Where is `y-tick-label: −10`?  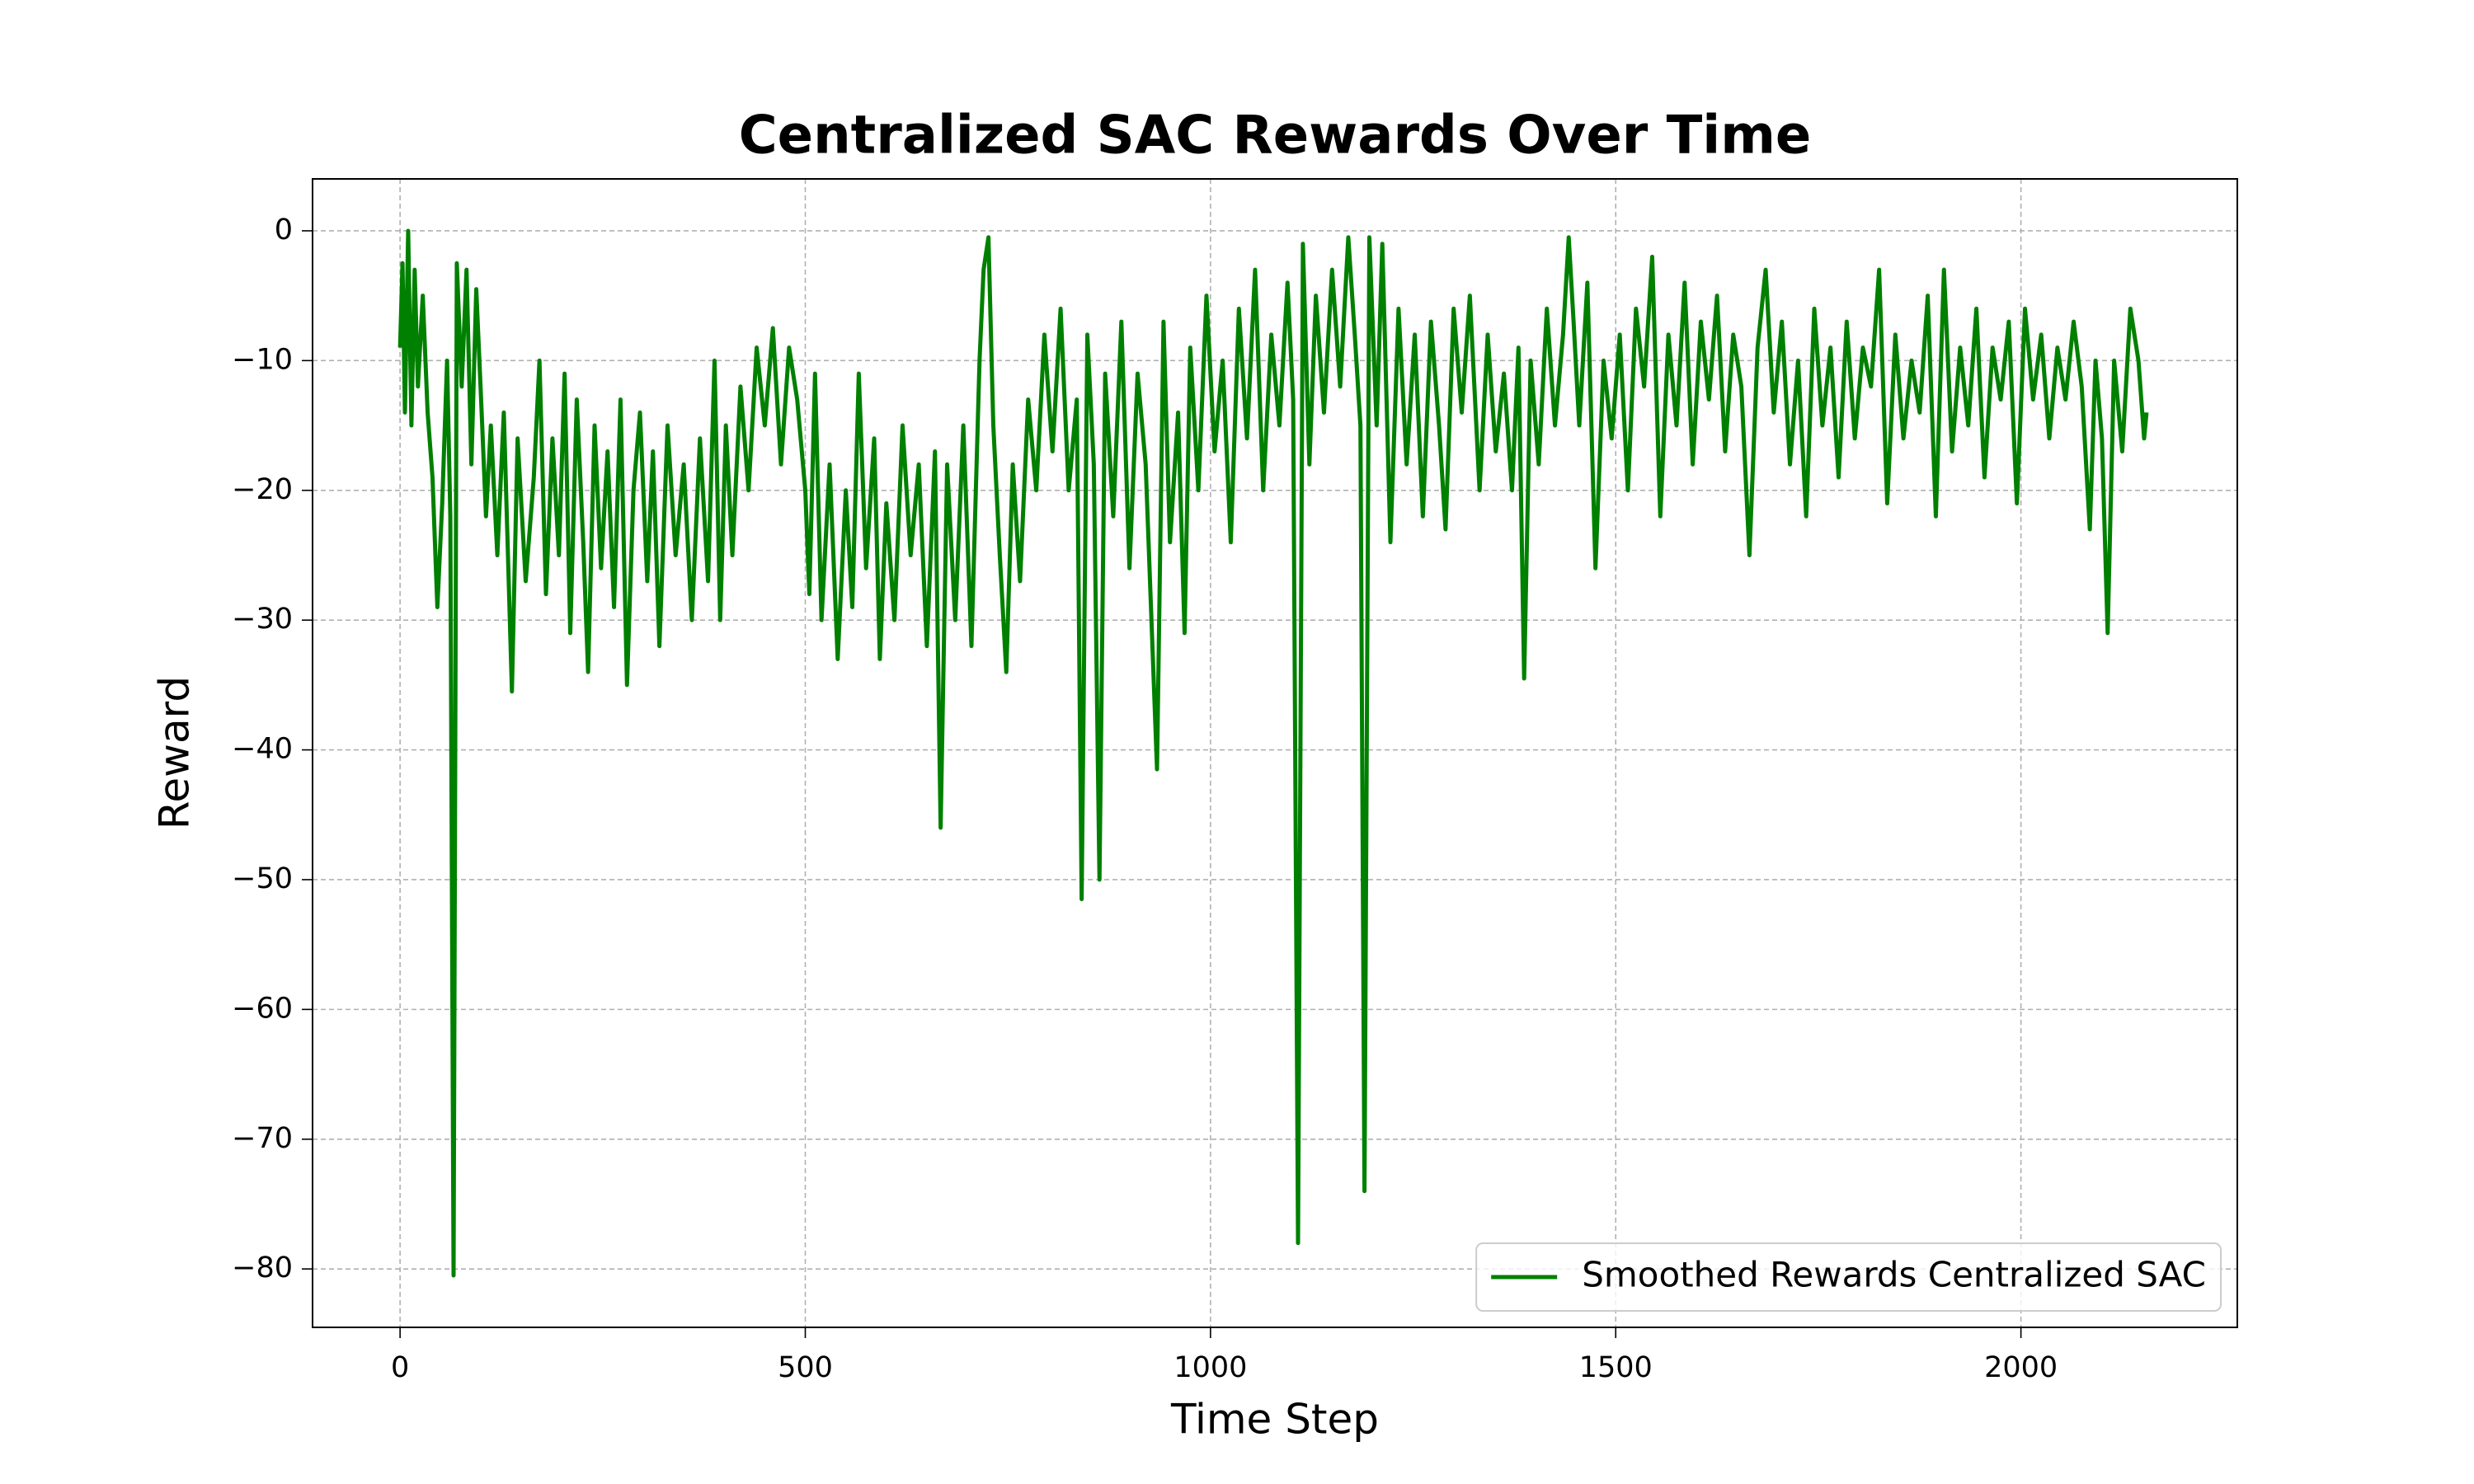
y-tick-label: −10 is located at coordinates (262, 359).